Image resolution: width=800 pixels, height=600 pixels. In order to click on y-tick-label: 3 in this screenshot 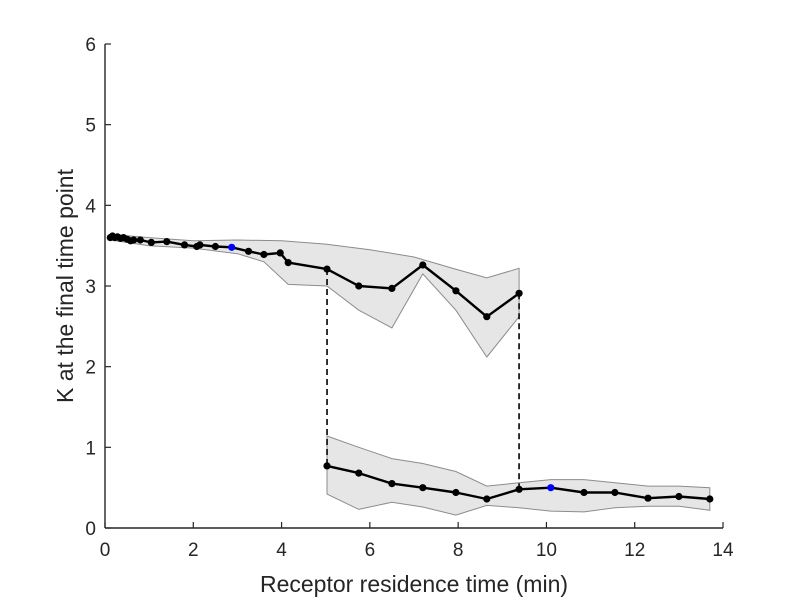, I will do `click(90, 287)`.